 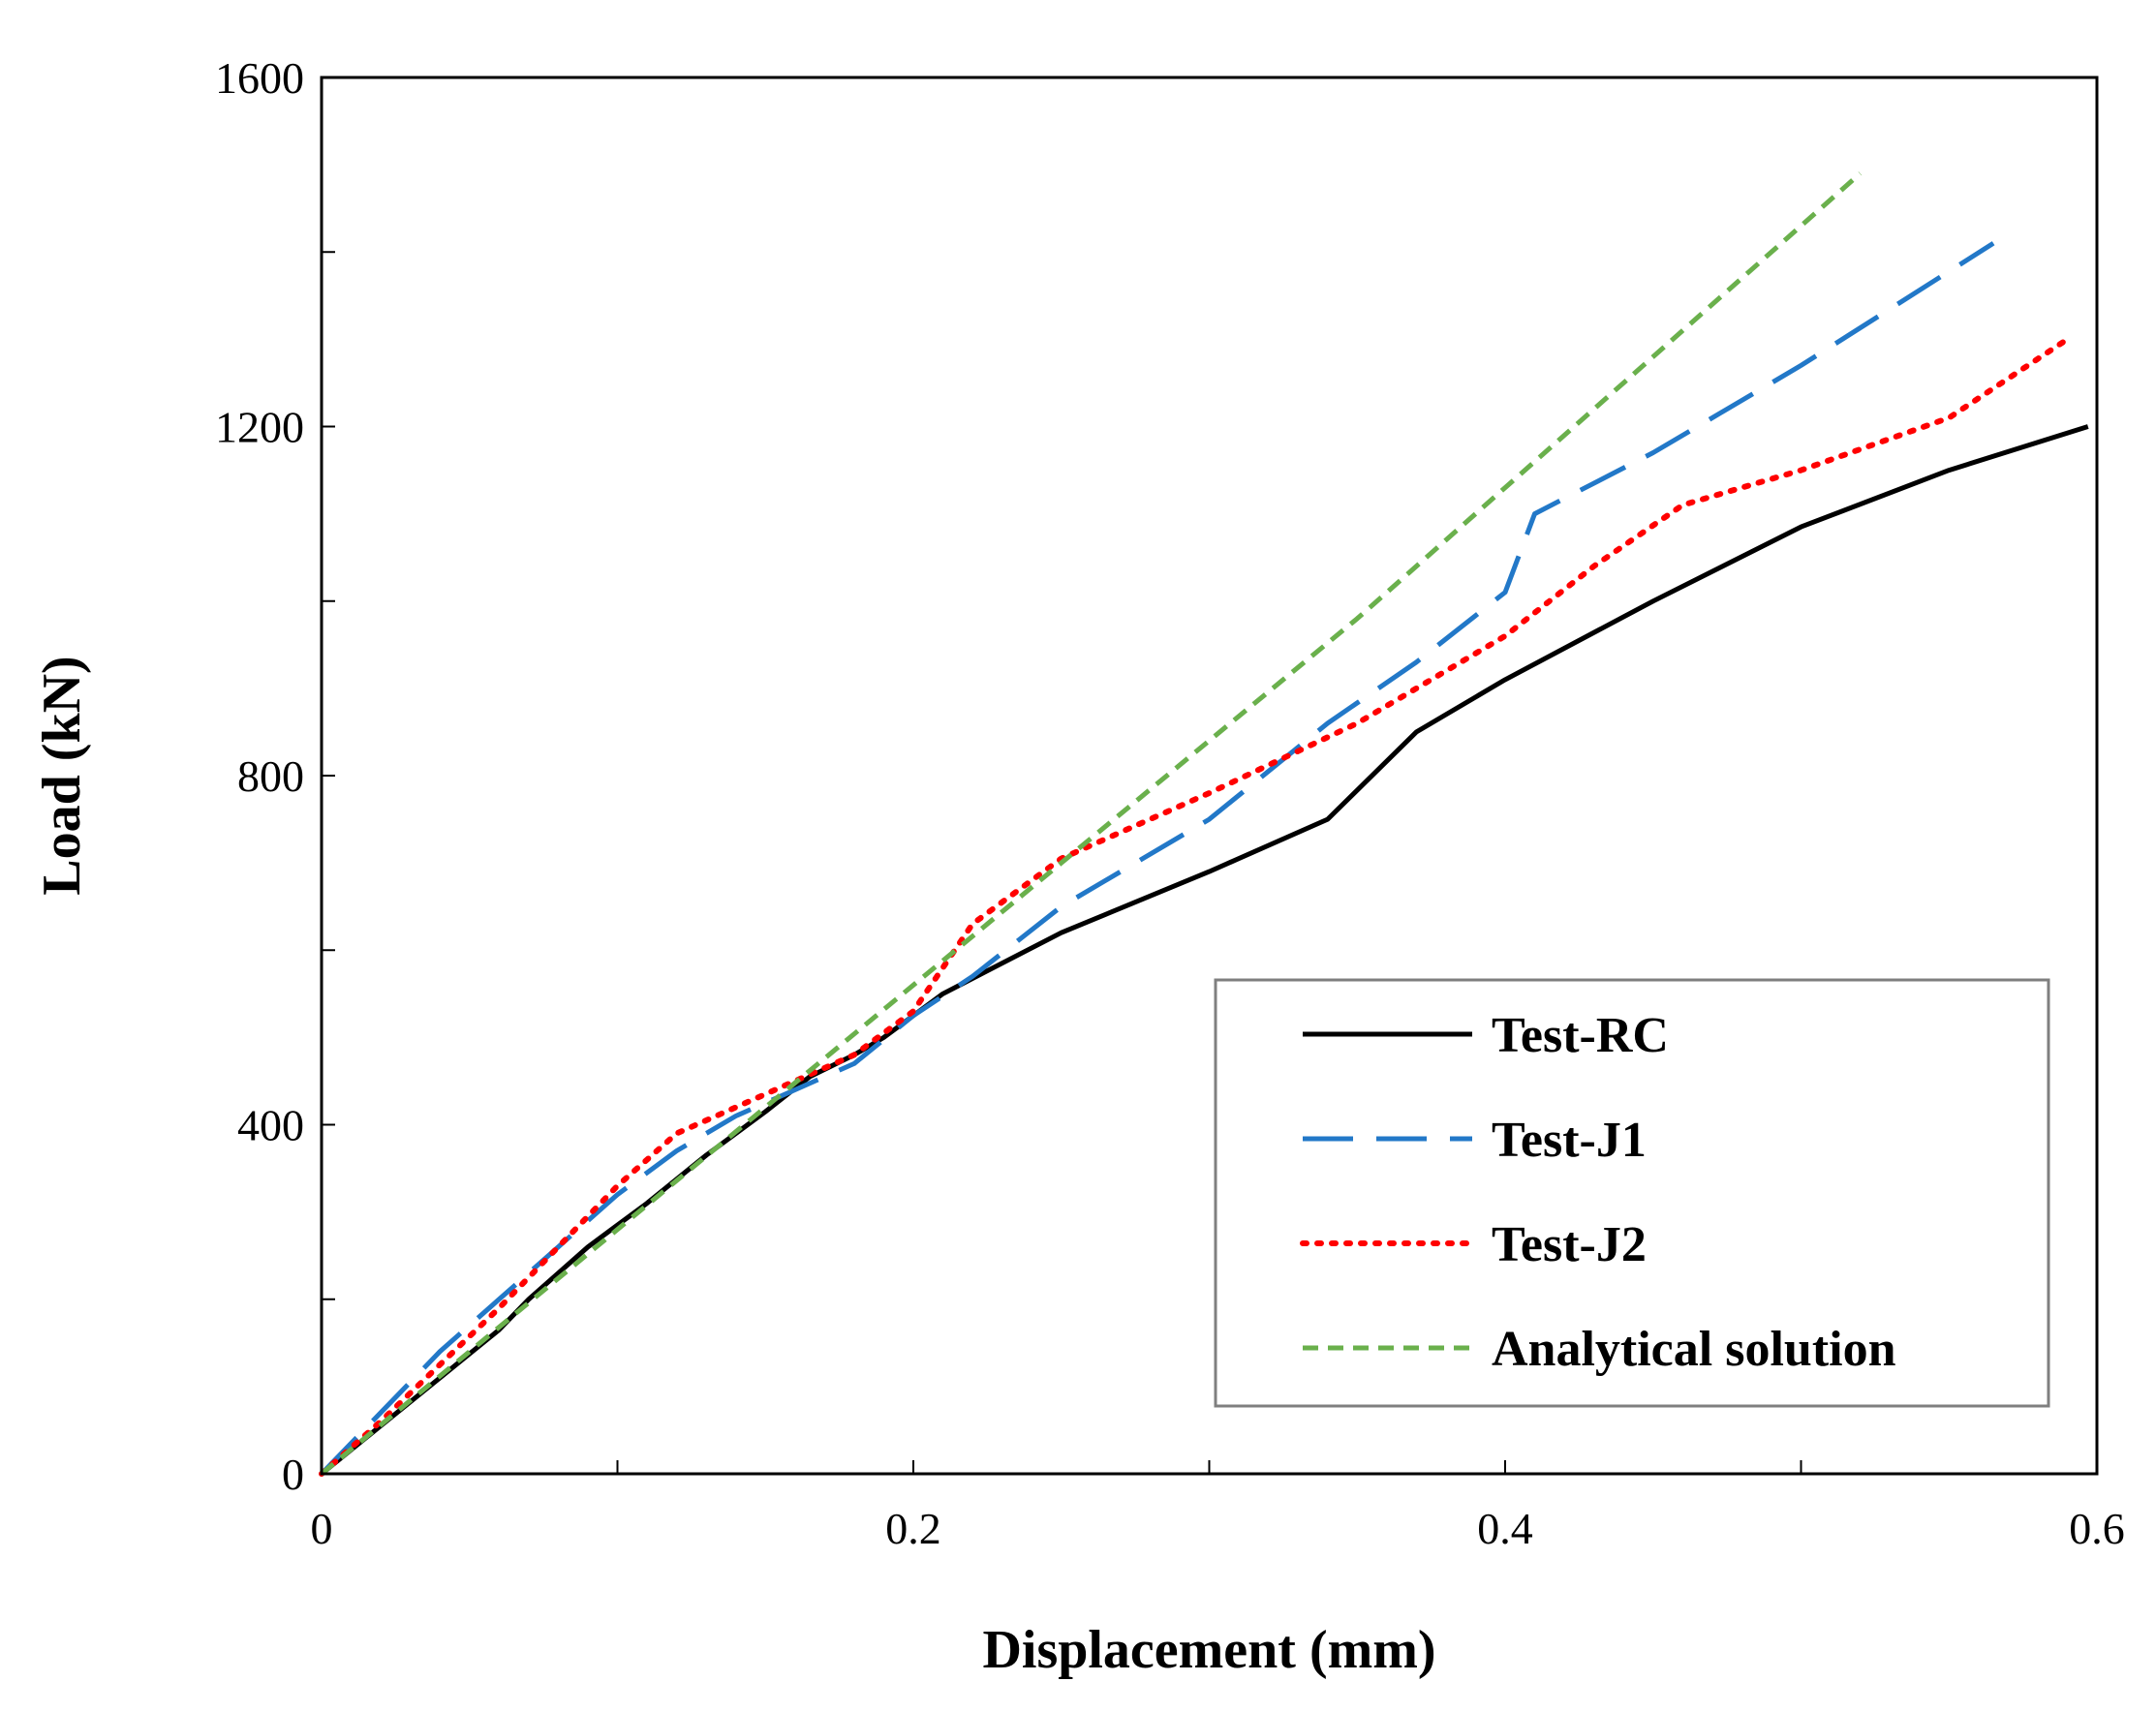 What do you see at coordinates (1570, 1140) in the screenshot?
I see `legend-label: Test-J1` at bounding box center [1570, 1140].